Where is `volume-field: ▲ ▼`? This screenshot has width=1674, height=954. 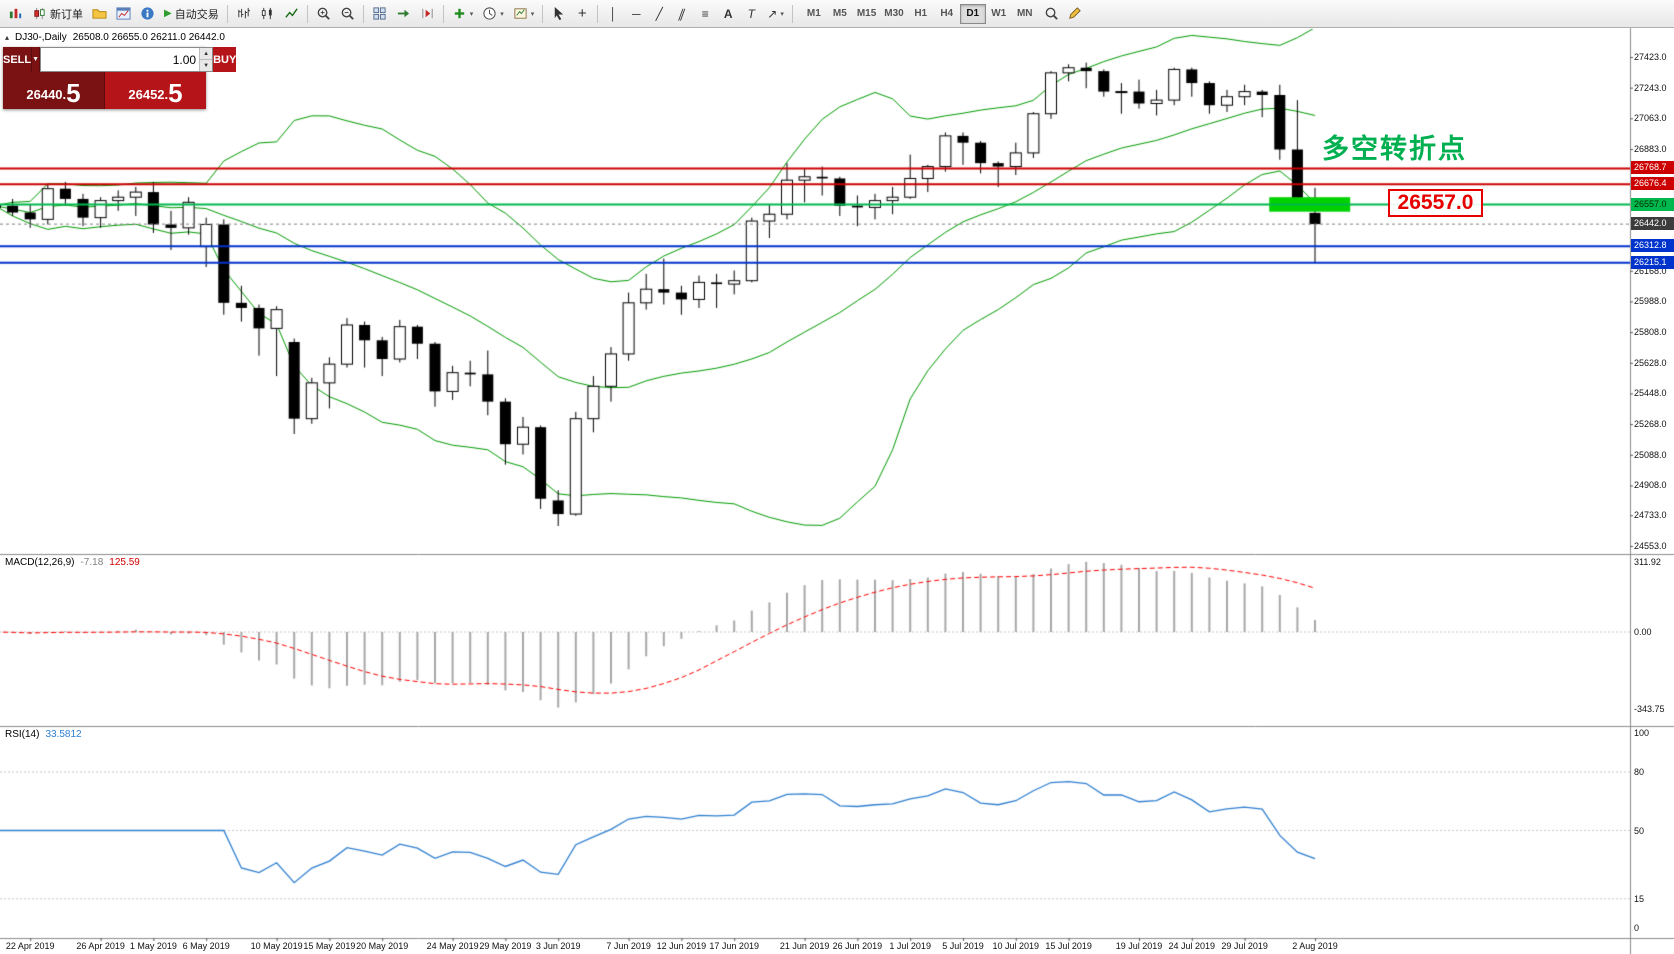 volume-field: ▲ ▼ is located at coordinates (127, 59).